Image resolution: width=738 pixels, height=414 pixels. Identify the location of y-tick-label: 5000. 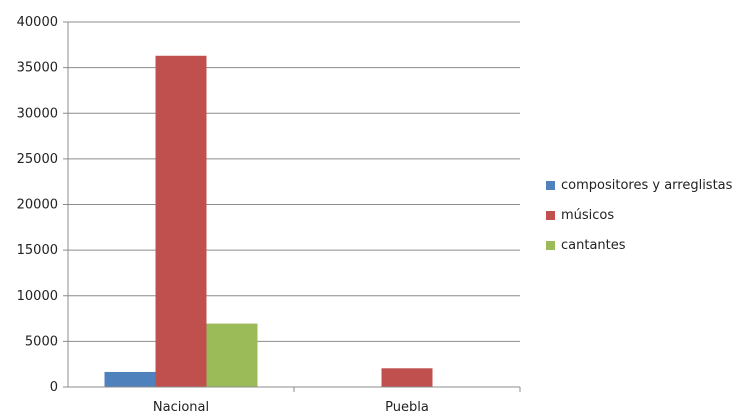
(41, 341).